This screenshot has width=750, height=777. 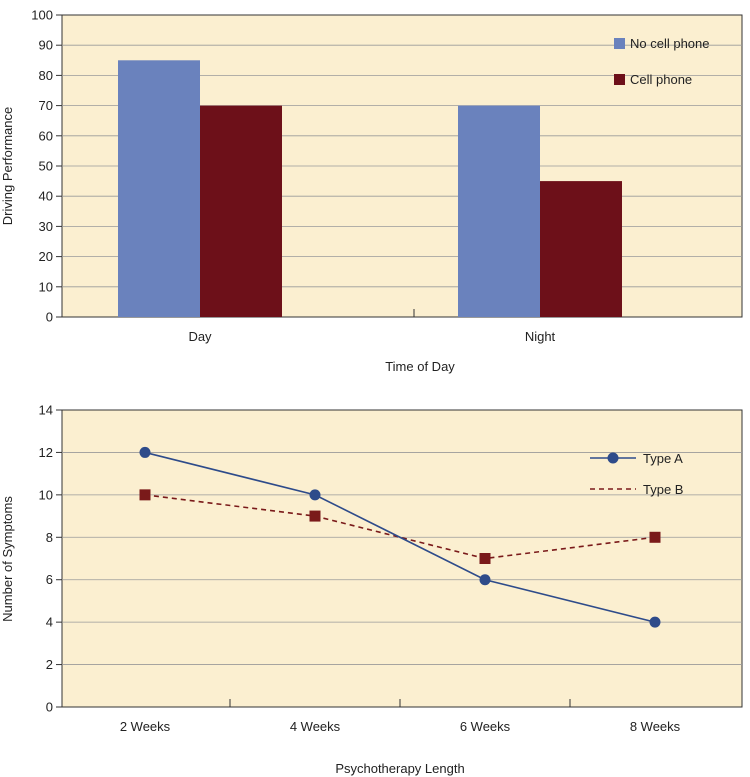 I want to click on bar-chart-y-tick-label: 10, so click(x=46, y=286).